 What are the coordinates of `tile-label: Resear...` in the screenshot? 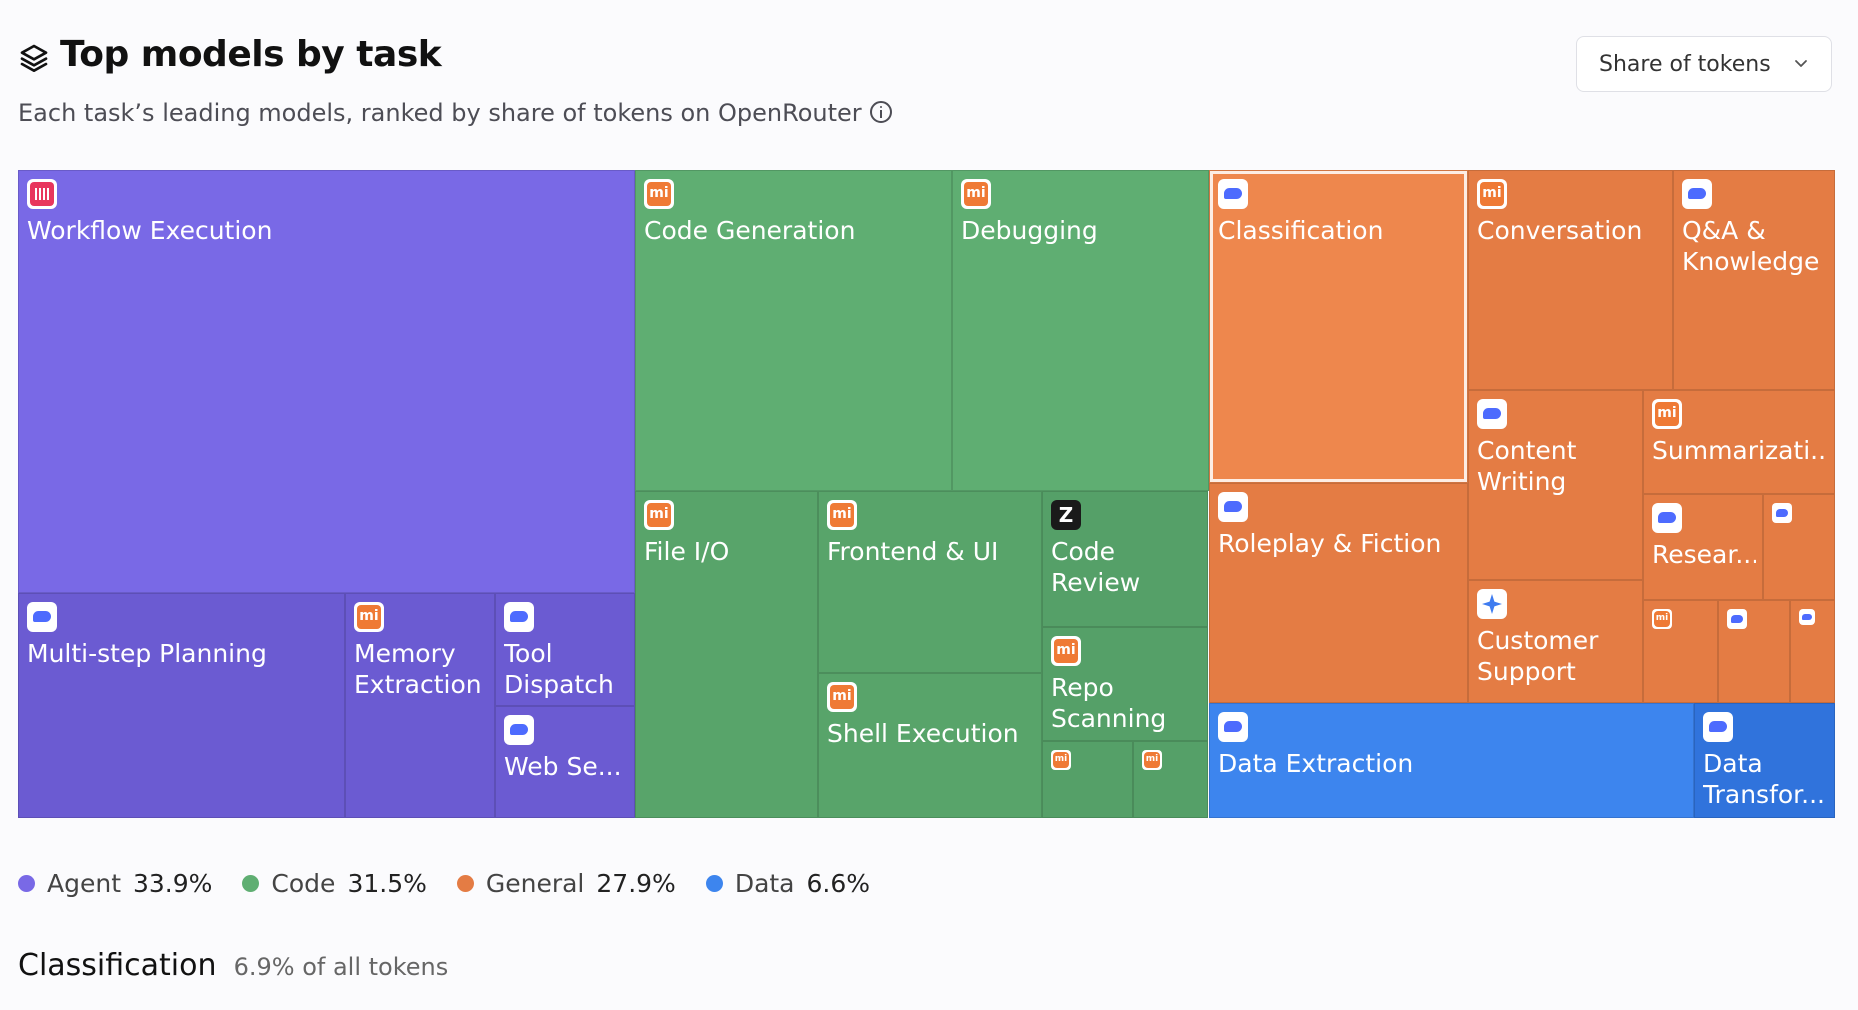 It's located at (1704, 554).